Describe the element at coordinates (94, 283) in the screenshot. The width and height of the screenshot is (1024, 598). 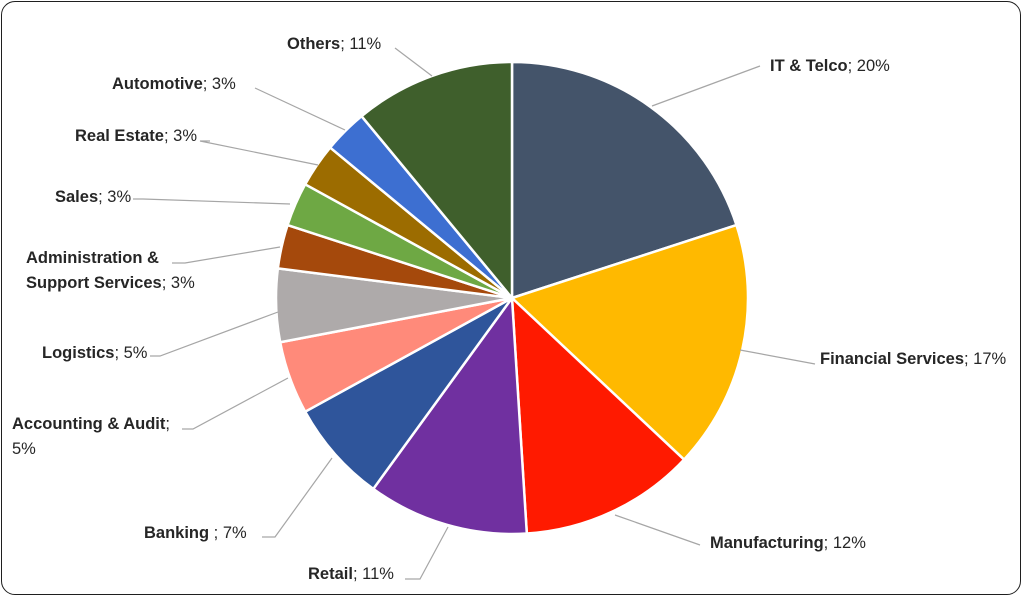
I see `slice-label-name: Support Services` at that location.